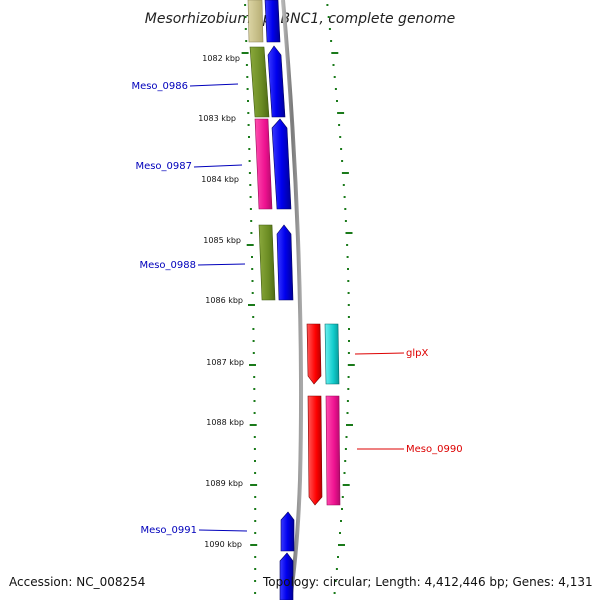 This screenshot has width=600, height=600. What do you see at coordinates (300, 19) in the screenshot?
I see `map-title: Mesorhizobium sp. BNC1, complete genome` at bounding box center [300, 19].